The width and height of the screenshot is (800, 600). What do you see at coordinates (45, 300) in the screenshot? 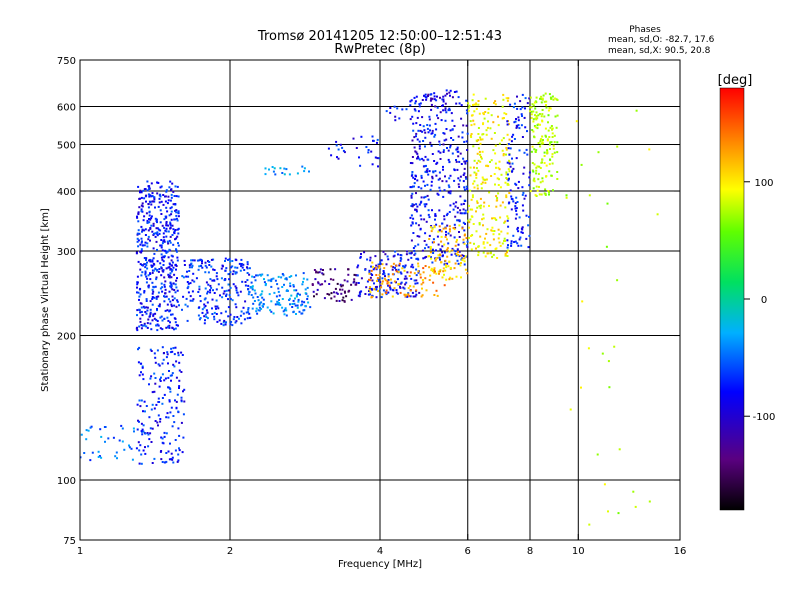
I see `y-axis-label: Stationary phase Virtual Height [km]` at bounding box center [45, 300].